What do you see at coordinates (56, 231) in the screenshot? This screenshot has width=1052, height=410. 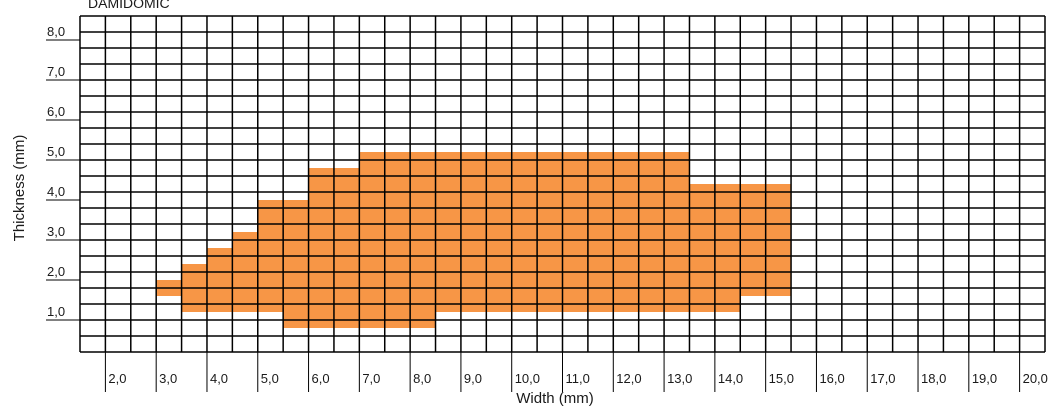 I see `y-tick-label: 3,0` at bounding box center [56, 231].